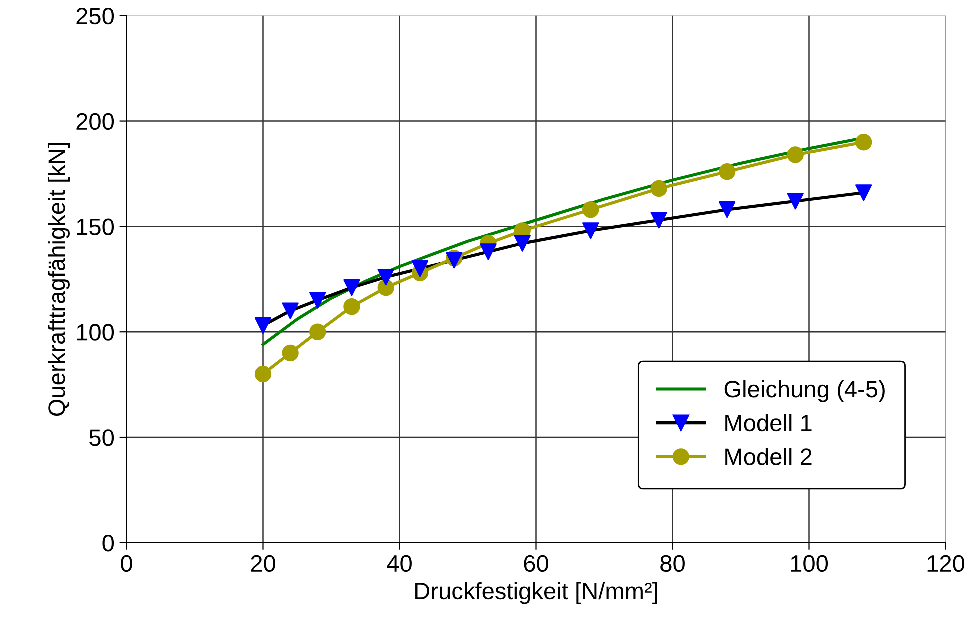  What do you see at coordinates (95, 16) in the screenshot?
I see `y-tick-label: 250` at bounding box center [95, 16].